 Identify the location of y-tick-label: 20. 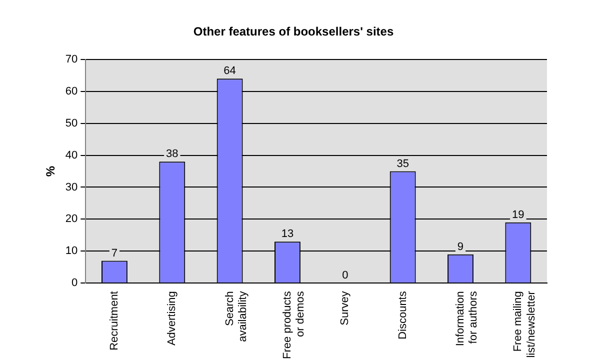
(71, 219).